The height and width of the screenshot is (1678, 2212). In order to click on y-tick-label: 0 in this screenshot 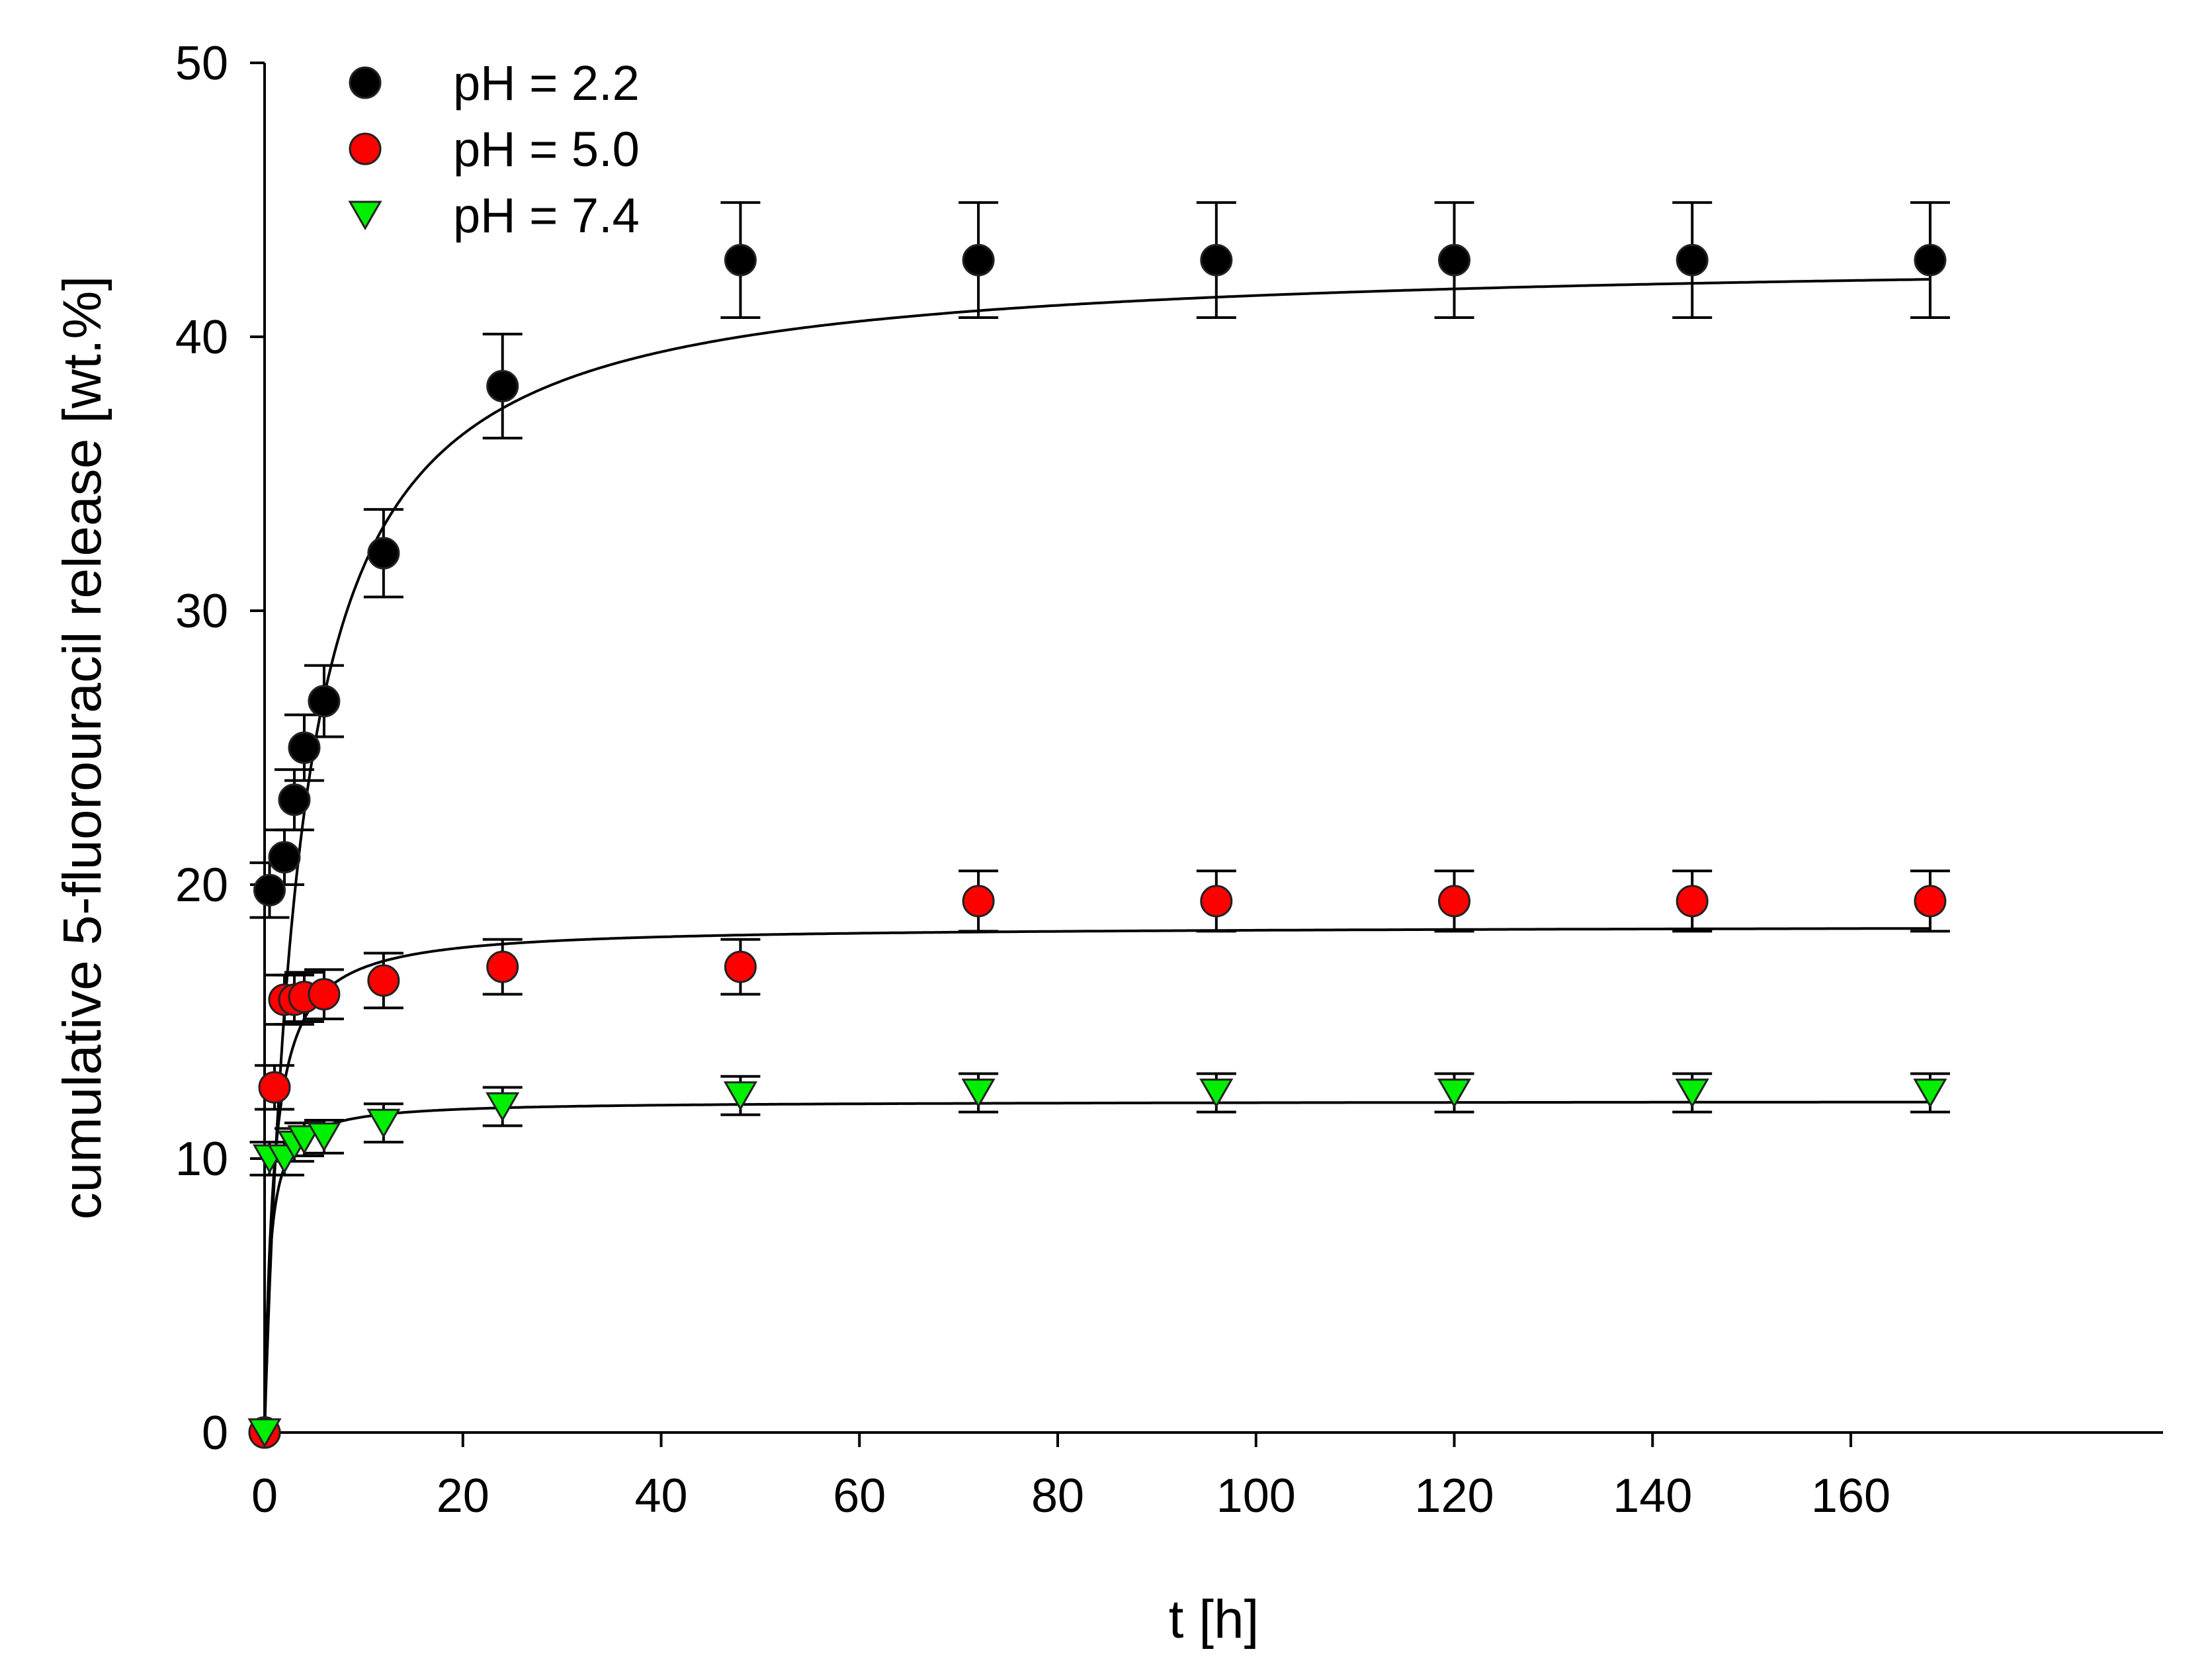, I will do `click(215, 1433)`.